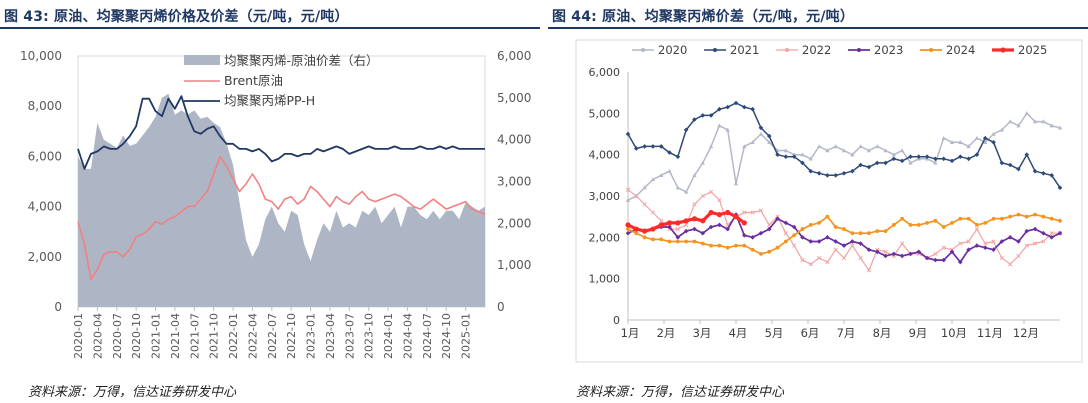 The height and width of the screenshot is (403, 1088). I want to click on x-tick-label: 3月, so click(702, 333).